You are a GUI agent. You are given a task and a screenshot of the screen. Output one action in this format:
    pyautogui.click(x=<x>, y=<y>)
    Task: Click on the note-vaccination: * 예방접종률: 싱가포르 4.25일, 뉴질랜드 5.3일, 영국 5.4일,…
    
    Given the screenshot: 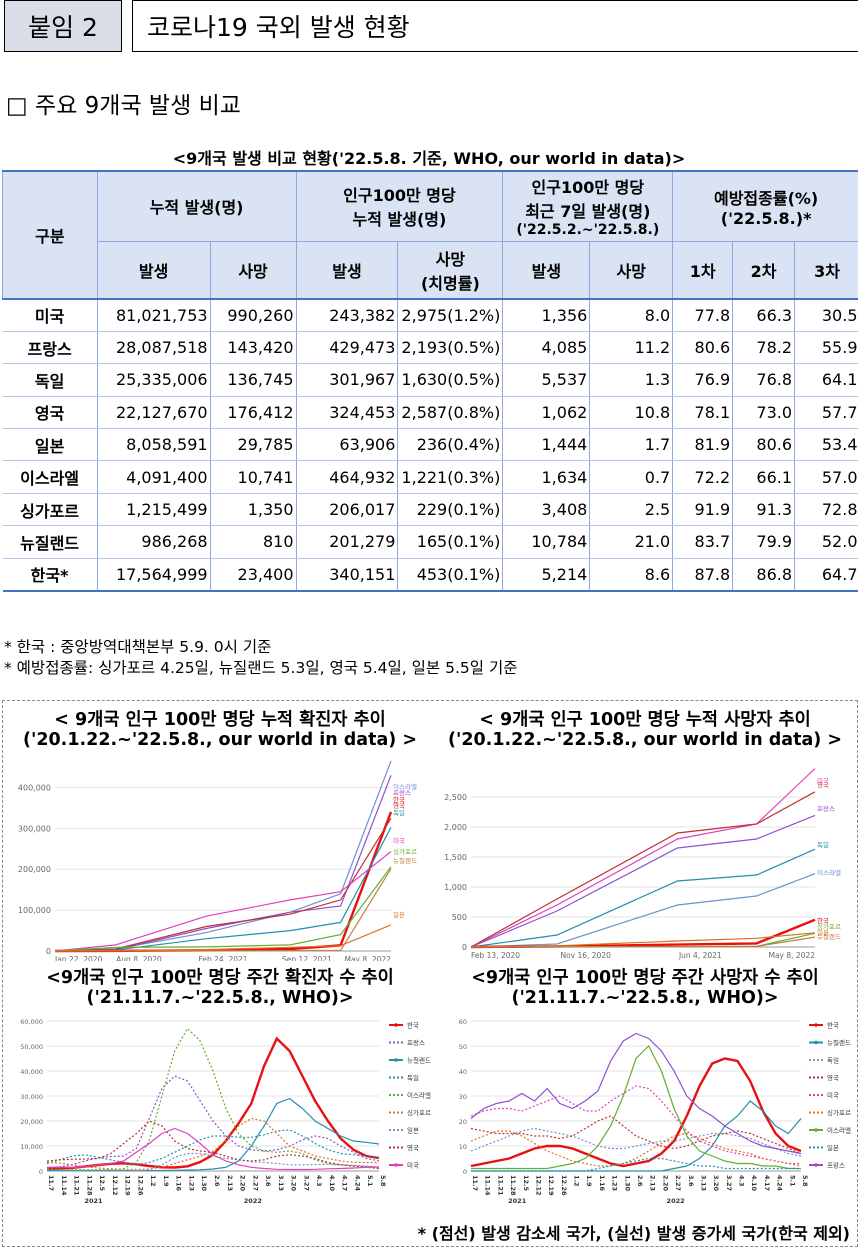 What is the action you would take?
    pyautogui.click(x=261, y=668)
    